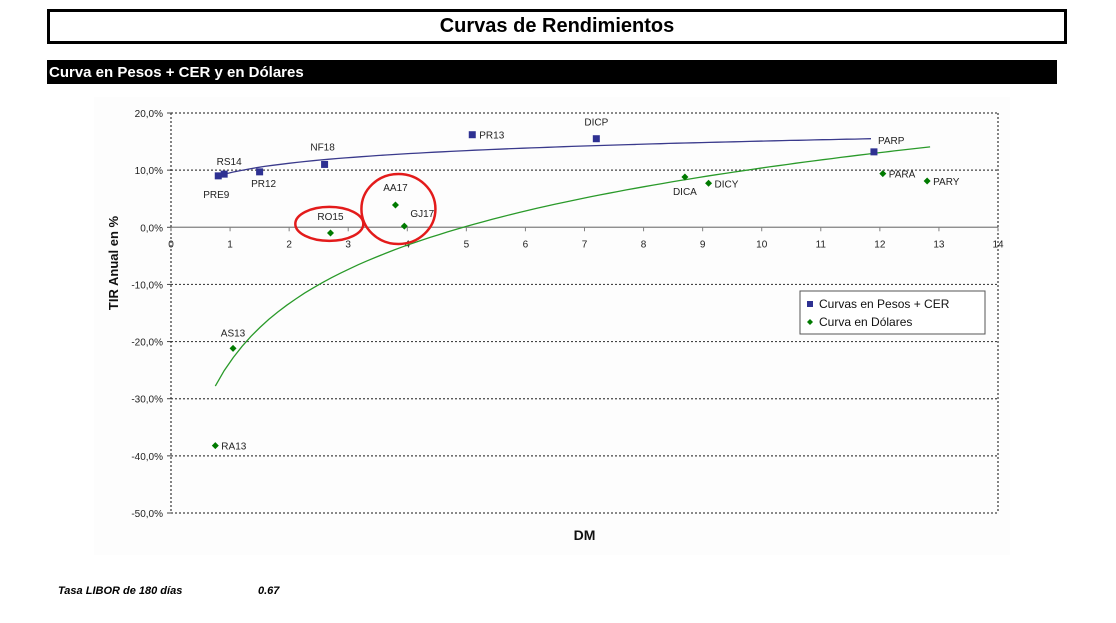  I want to click on data-label-dica: DICA, so click(685, 192).